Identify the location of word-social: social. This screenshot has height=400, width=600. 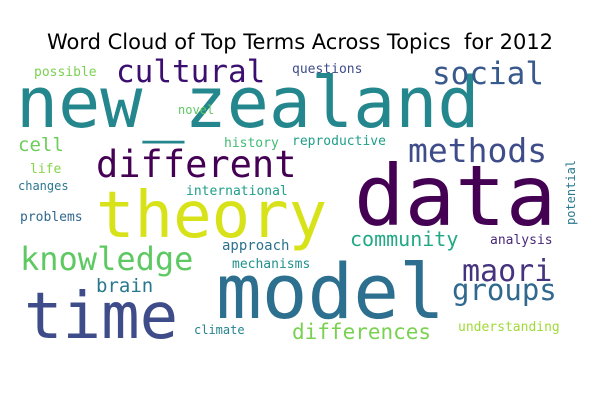
(488, 74).